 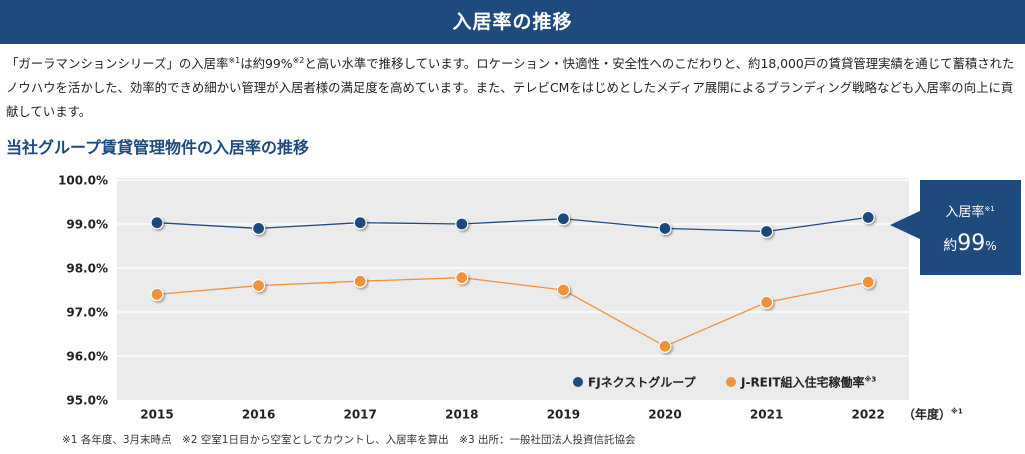 What do you see at coordinates (266, 63) in the screenshot?
I see `intro-text-2: は約99%` at bounding box center [266, 63].